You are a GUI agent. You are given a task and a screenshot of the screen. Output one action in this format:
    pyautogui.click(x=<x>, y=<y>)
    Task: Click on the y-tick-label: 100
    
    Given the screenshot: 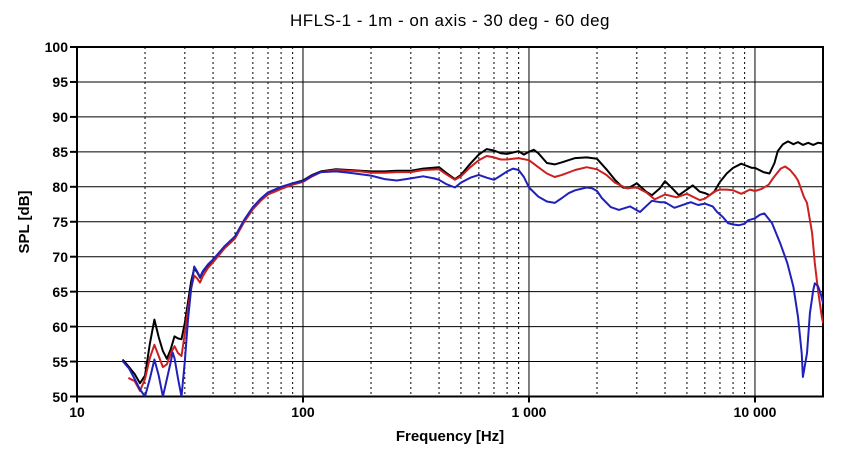 What is the action you would take?
    pyautogui.click(x=56, y=47)
    